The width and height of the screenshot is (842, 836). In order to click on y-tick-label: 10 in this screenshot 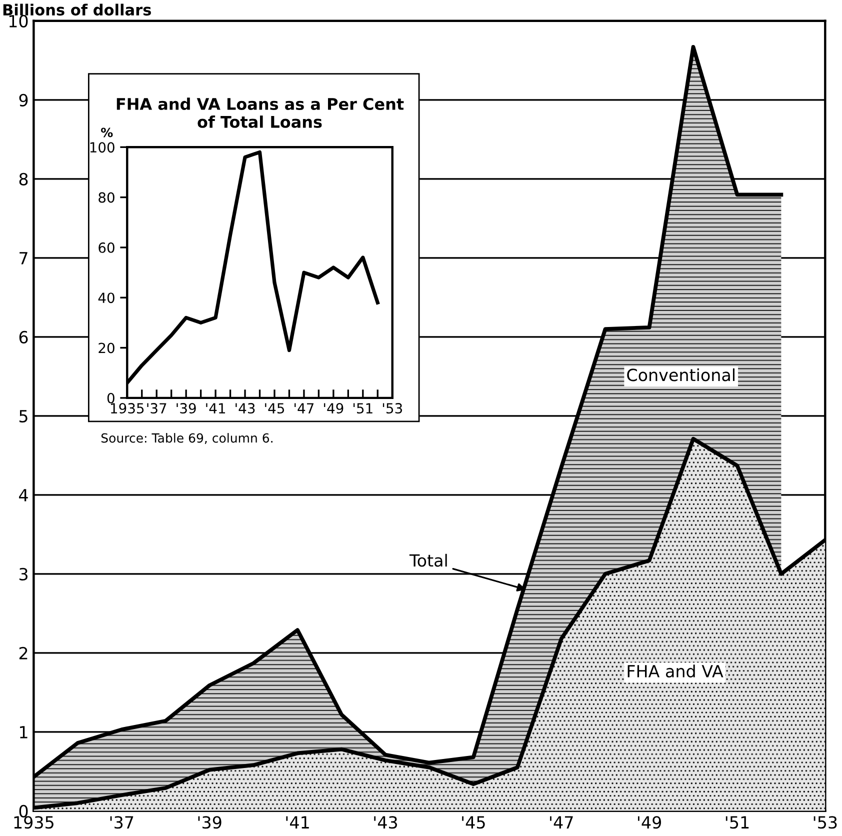, I will do `click(18, 21)`.